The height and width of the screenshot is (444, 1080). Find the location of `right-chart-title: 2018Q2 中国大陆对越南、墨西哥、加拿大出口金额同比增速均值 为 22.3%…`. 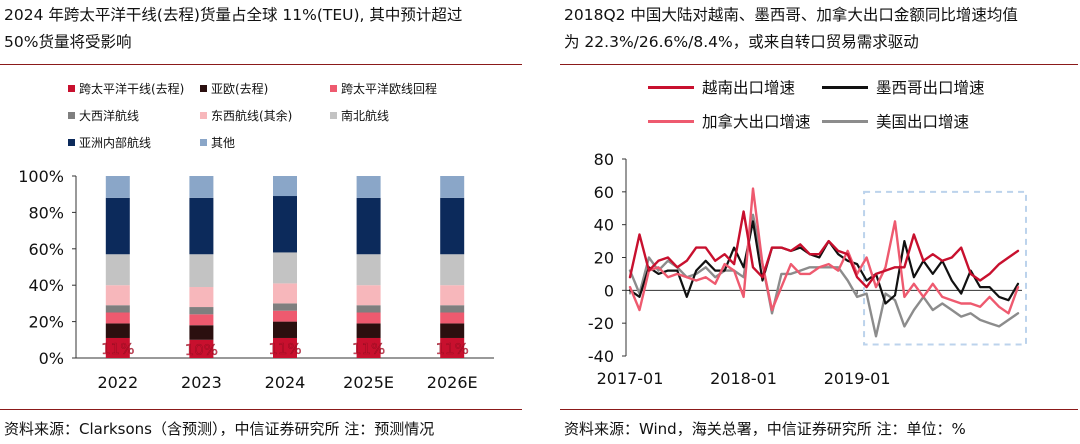

right-chart-title: 2018Q2 中国大陆对越南、墨西哥、加拿大出口金额同比增速均值 为 22.3%… is located at coordinates (822, 29).